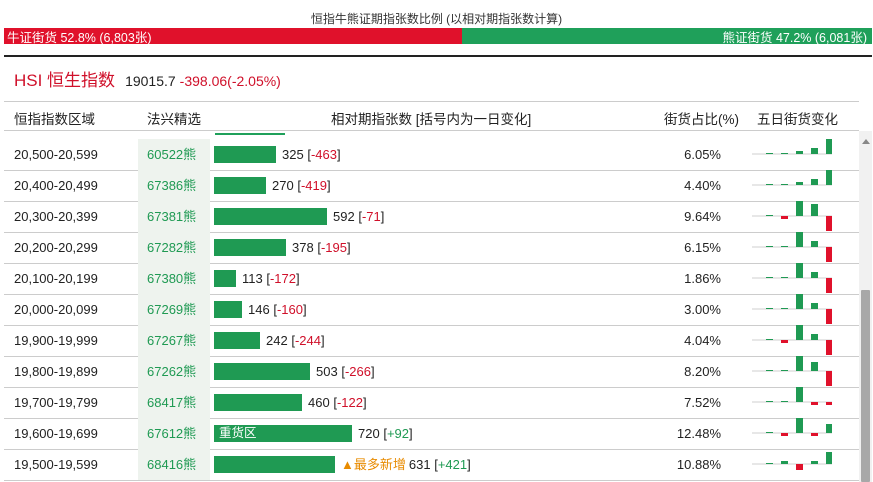 Image resolution: width=873 pixels, height=482 pixels. Describe the element at coordinates (56, 402) in the screenshot. I see `range-cell: 19,700-19,799` at that location.